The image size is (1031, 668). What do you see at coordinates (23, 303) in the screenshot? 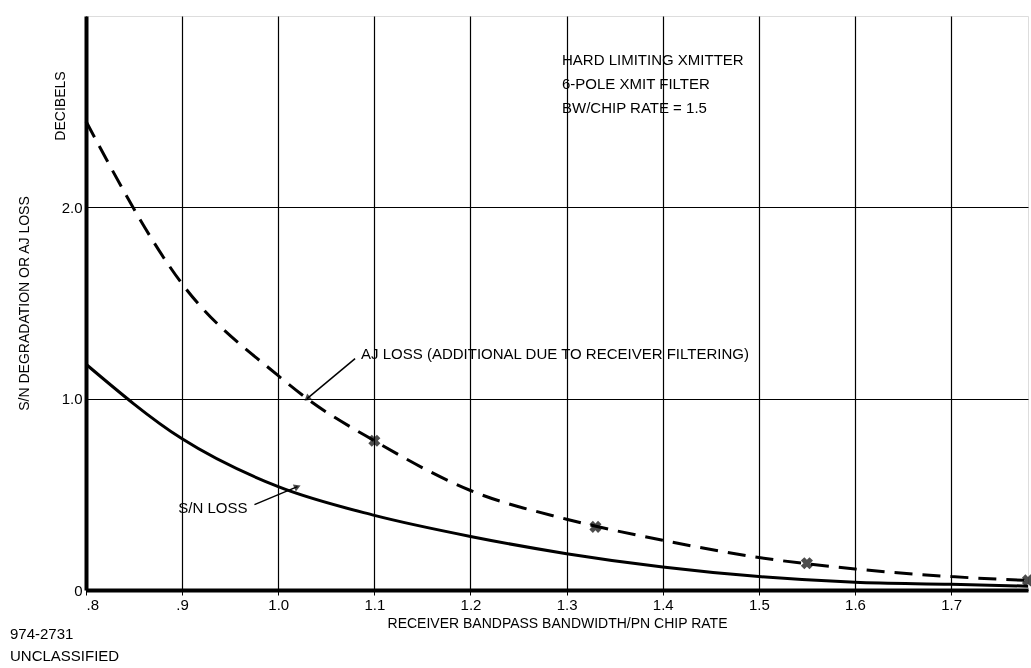
I see `y-axis-title: S/N DEGRADATION OR AJ LOSS` at bounding box center [23, 303].